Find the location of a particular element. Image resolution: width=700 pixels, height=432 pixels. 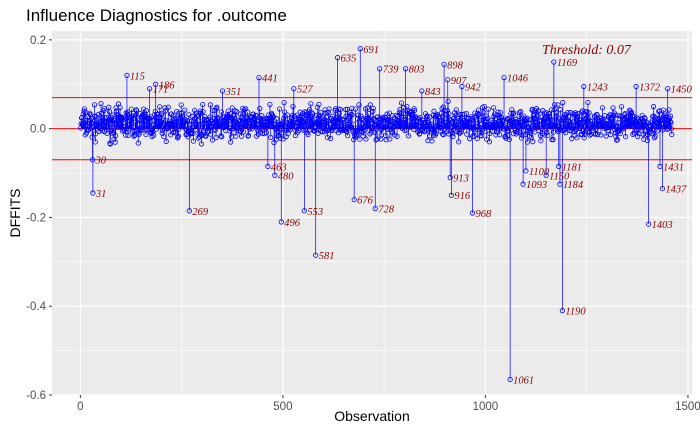

y-tick-label: 0.2 is located at coordinates (38, 41).